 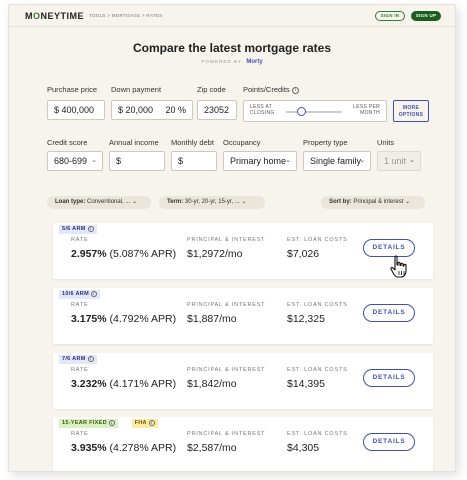 I want to click on loan-costs-value: $12,325, so click(x=306, y=319).